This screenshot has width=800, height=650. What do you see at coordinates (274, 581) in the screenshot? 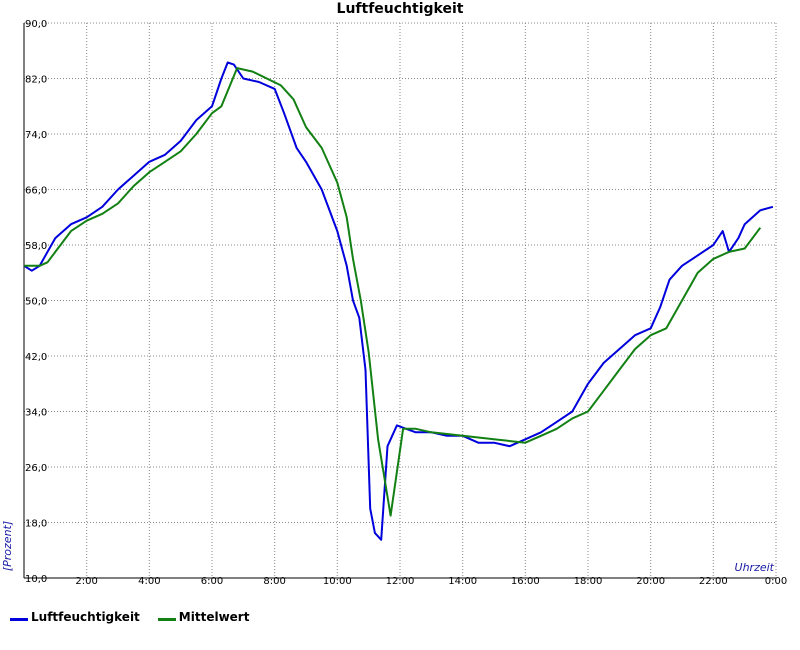
I see `x-tick-label: 8:00` at bounding box center [274, 581].